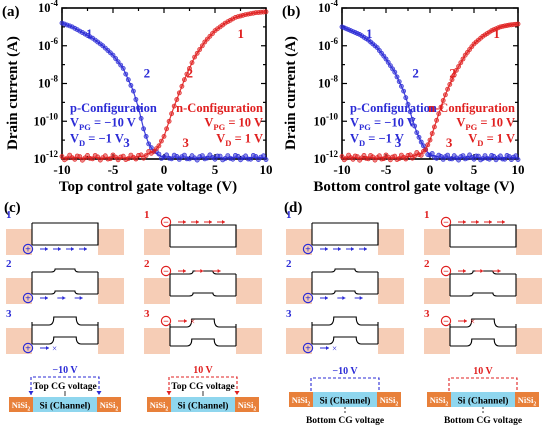  I want to click on xlabel-a: Top control gate voltage (V), so click(148, 187).